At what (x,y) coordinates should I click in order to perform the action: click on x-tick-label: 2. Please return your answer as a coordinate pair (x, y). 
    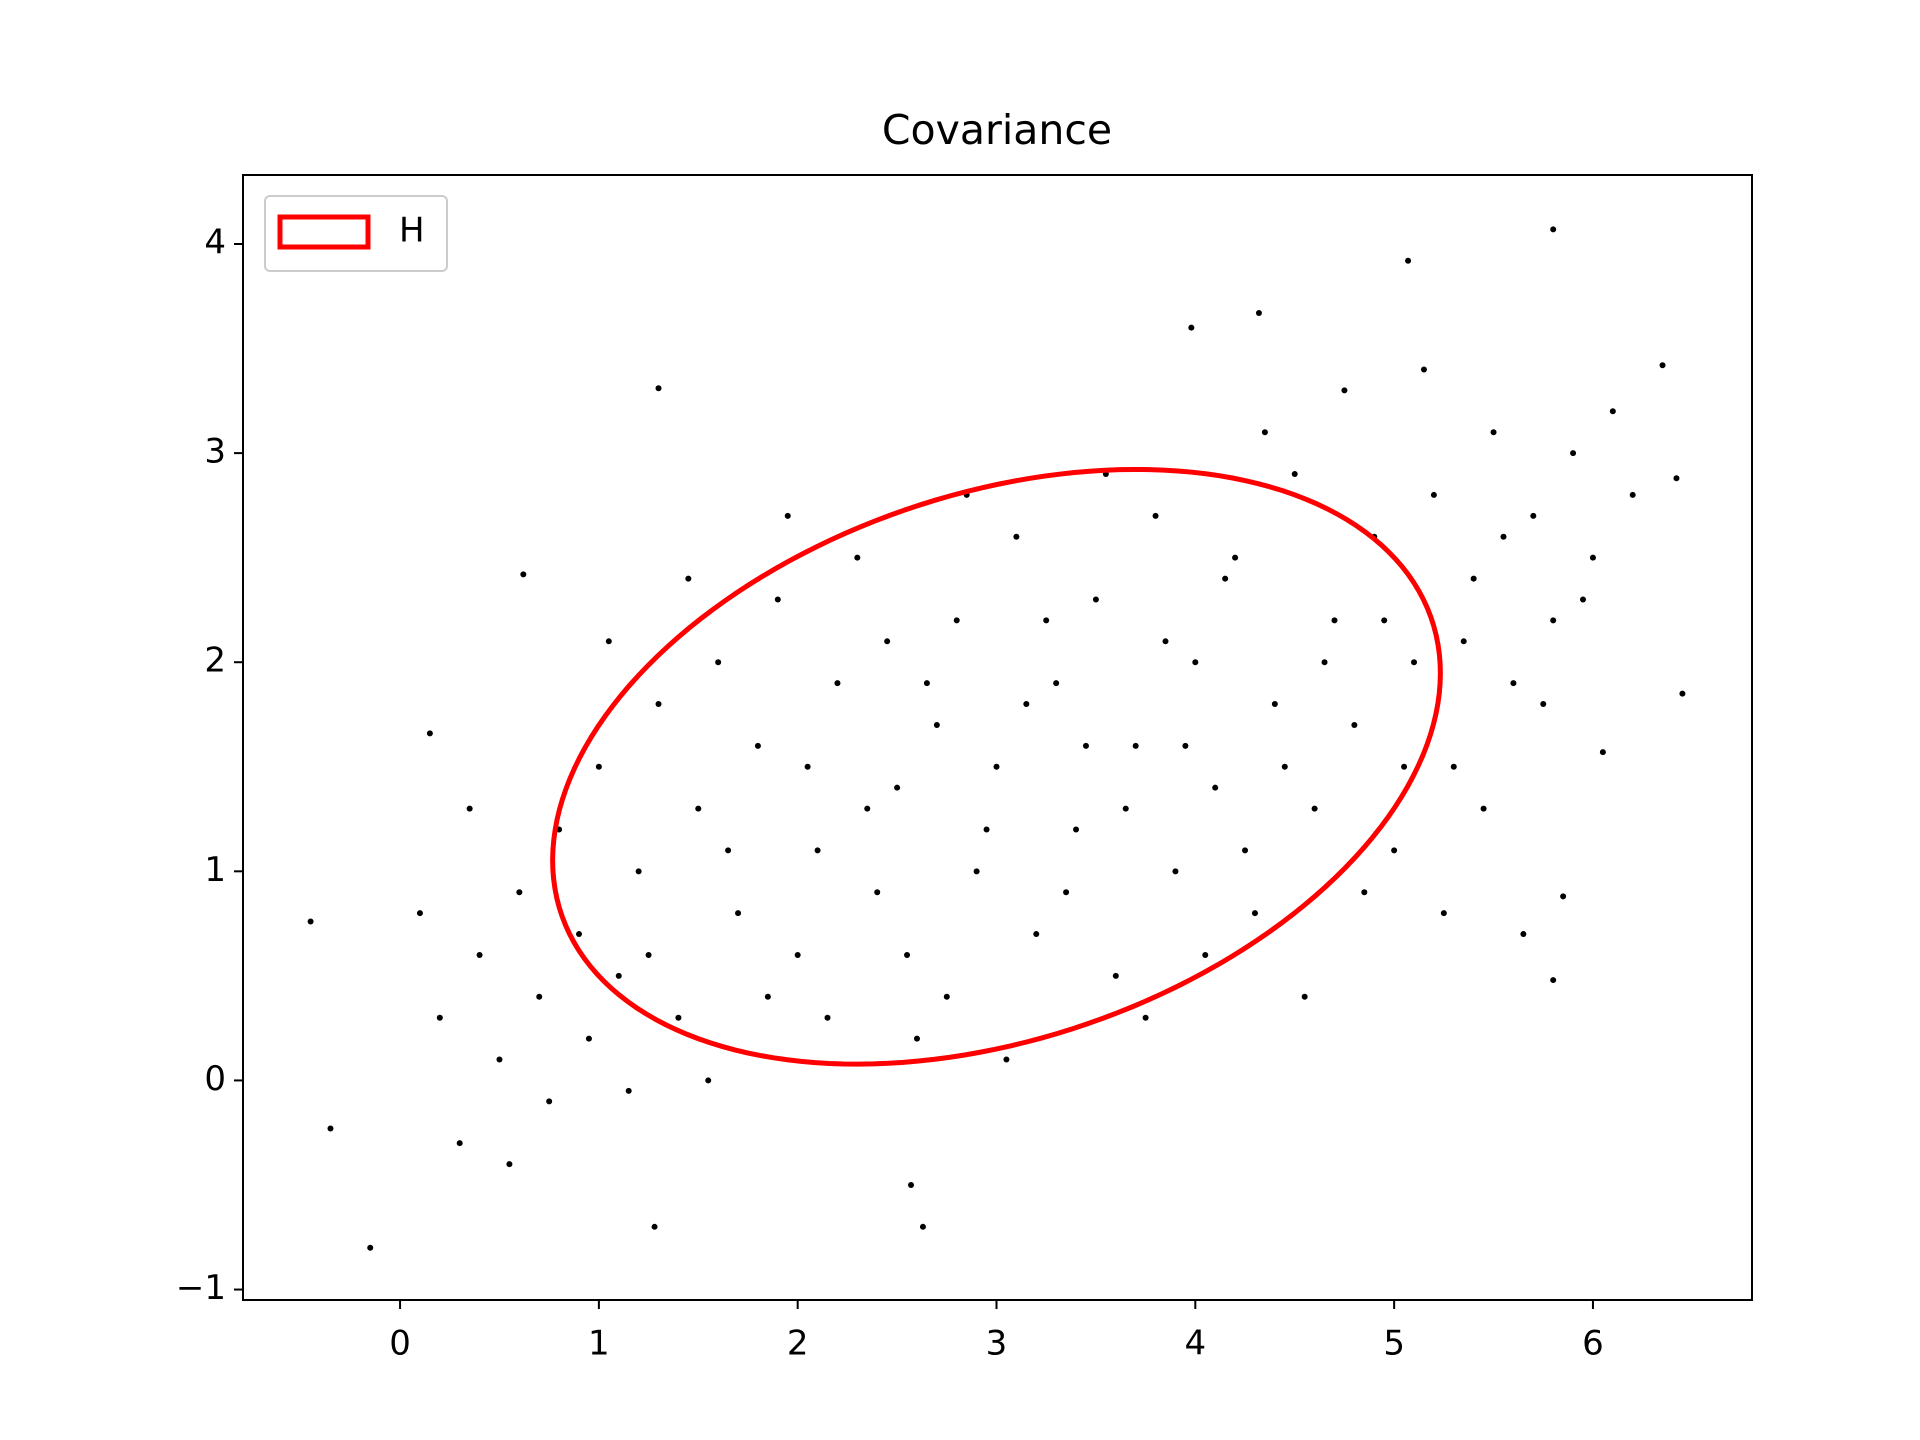
    Looking at the image, I should click on (798, 1344).